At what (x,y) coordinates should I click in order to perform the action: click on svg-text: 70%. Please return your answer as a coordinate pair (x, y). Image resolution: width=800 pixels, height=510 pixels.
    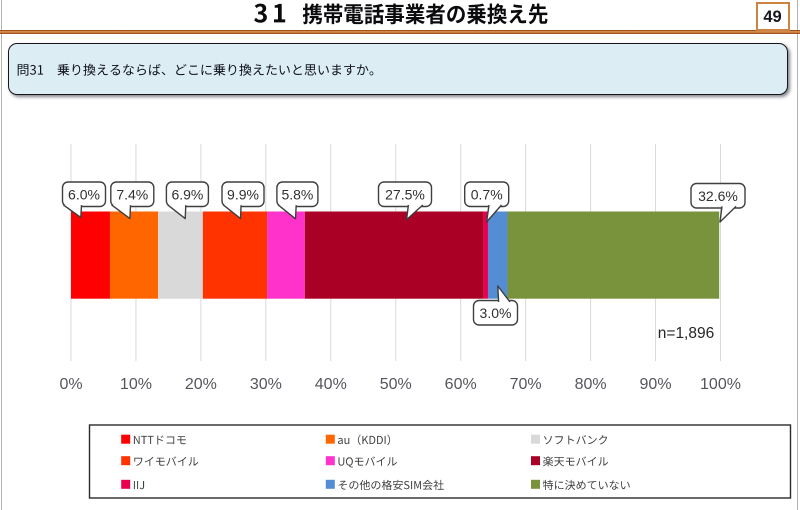
    Looking at the image, I should click on (526, 384).